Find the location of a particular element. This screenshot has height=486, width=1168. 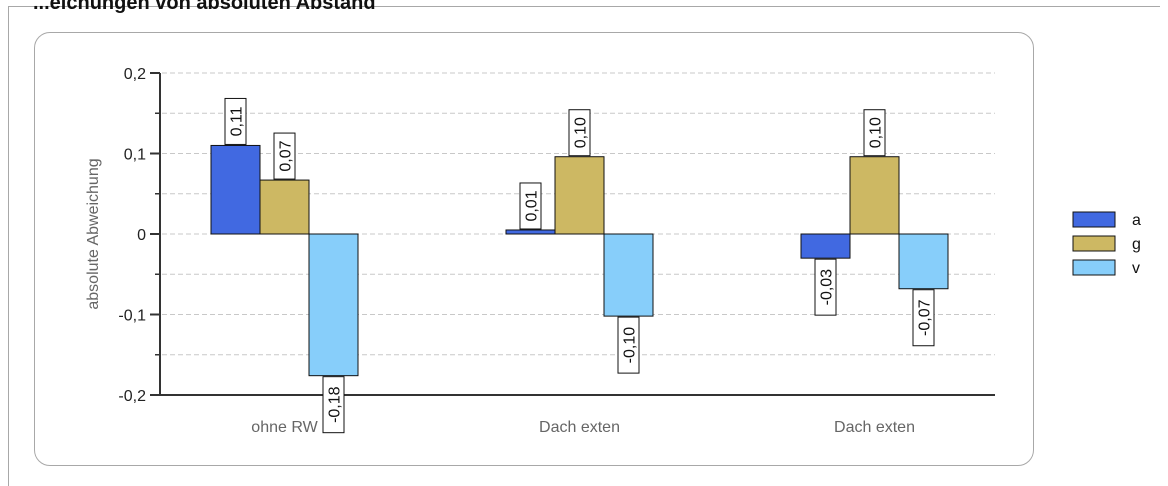

legend-swatch-a is located at coordinates (1094, 219).